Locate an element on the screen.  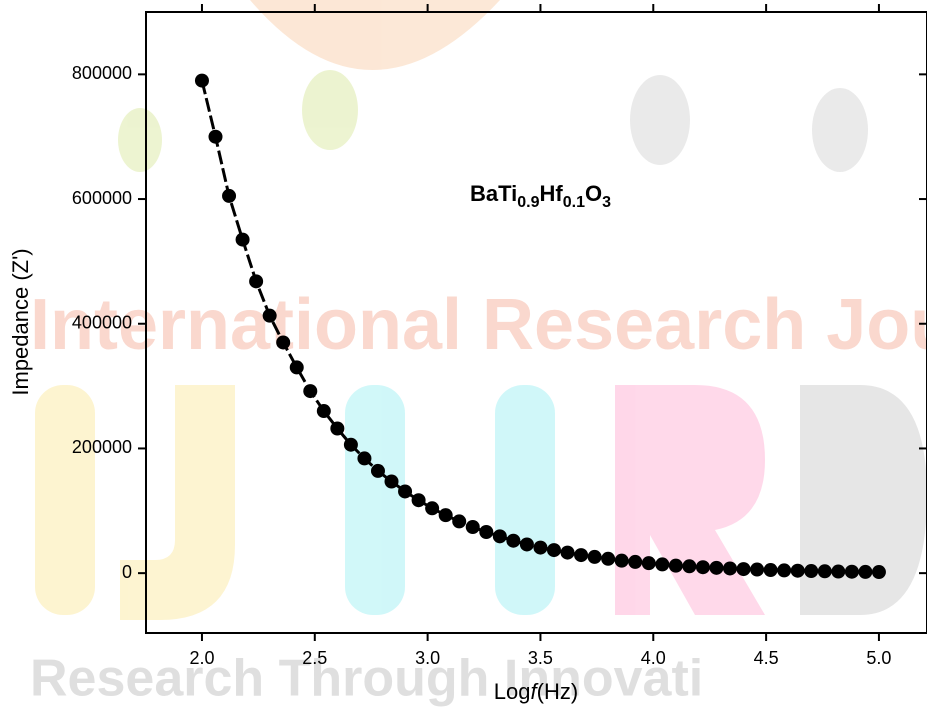
x-tick-label: 4.0 is located at coordinates (653, 658).